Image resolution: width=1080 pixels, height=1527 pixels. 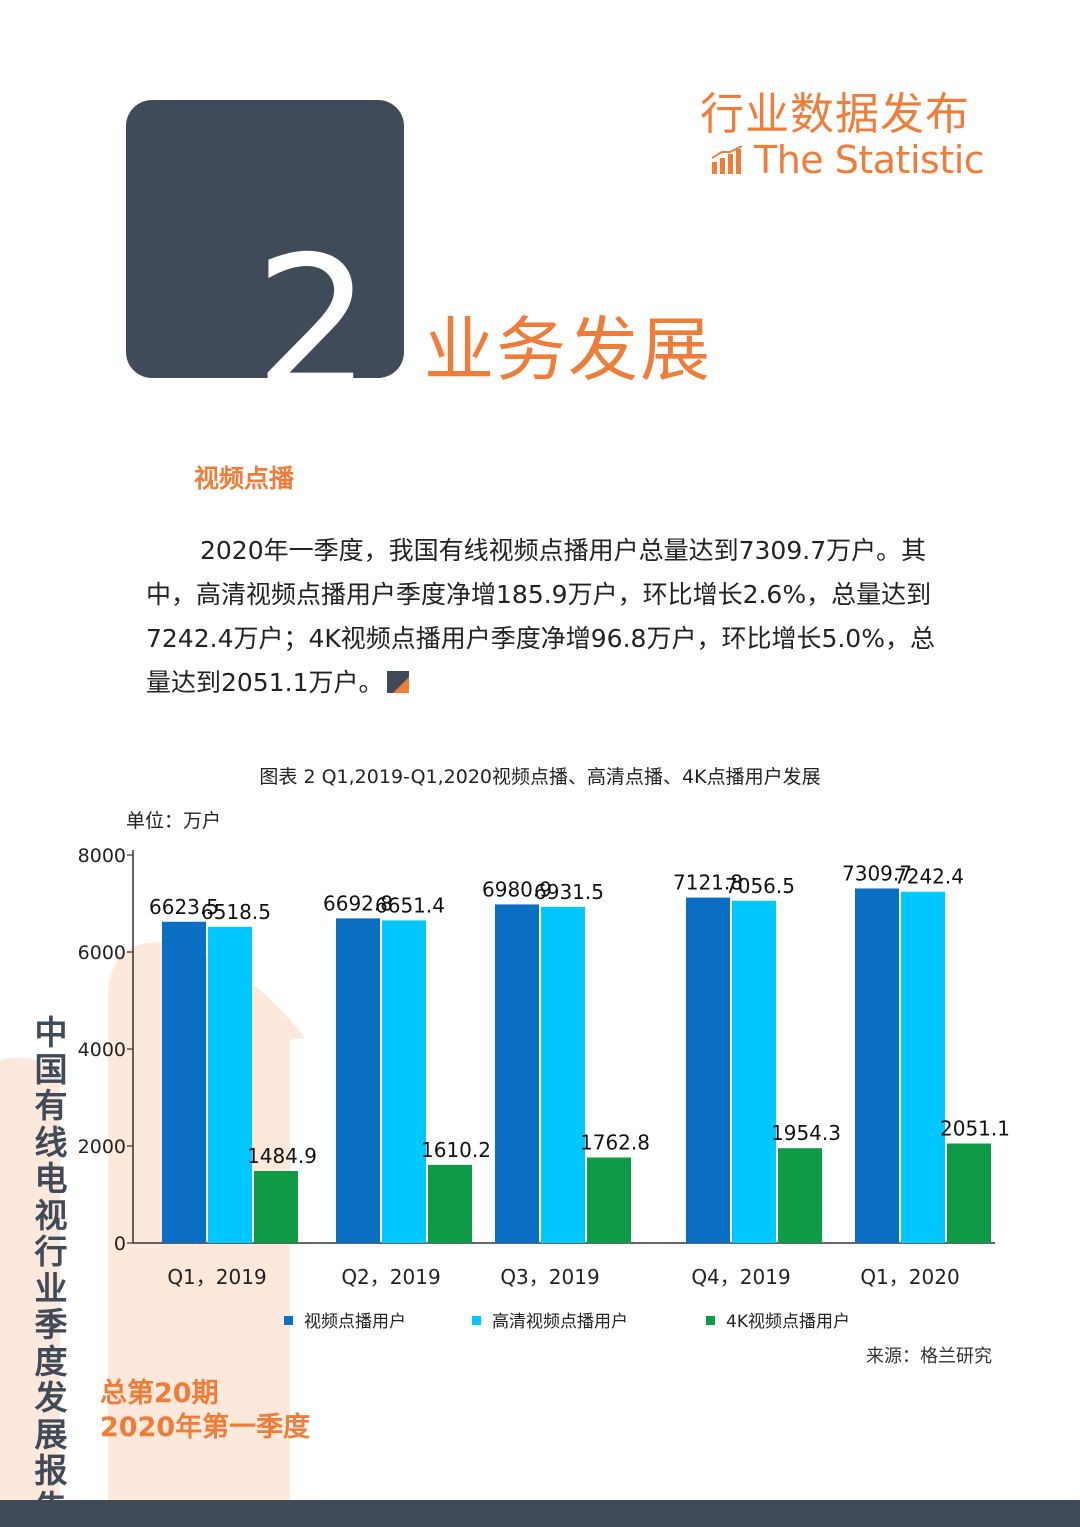 I want to click on x-tick-label: Q2，2019, so click(x=390, y=1277).